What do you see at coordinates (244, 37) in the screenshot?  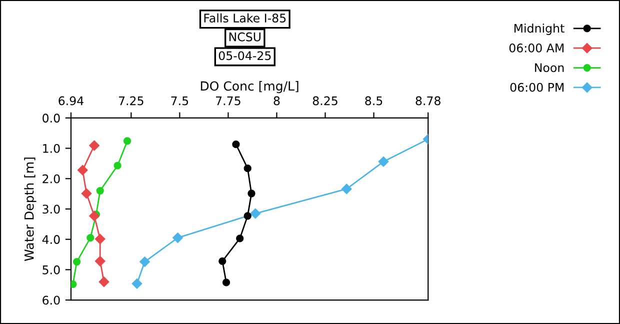 I see `chart-subtitle: NCSU` at bounding box center [244, 37].